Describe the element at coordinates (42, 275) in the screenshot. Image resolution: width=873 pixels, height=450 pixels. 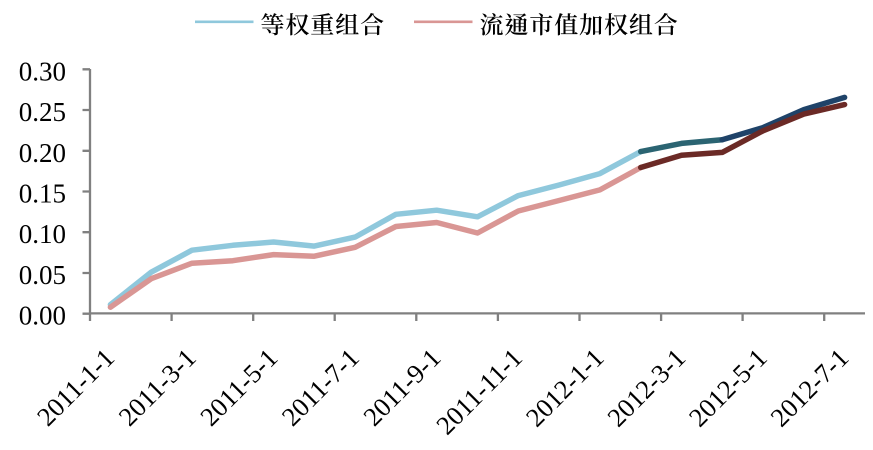
I see `svg-text: 0.05` at that location.